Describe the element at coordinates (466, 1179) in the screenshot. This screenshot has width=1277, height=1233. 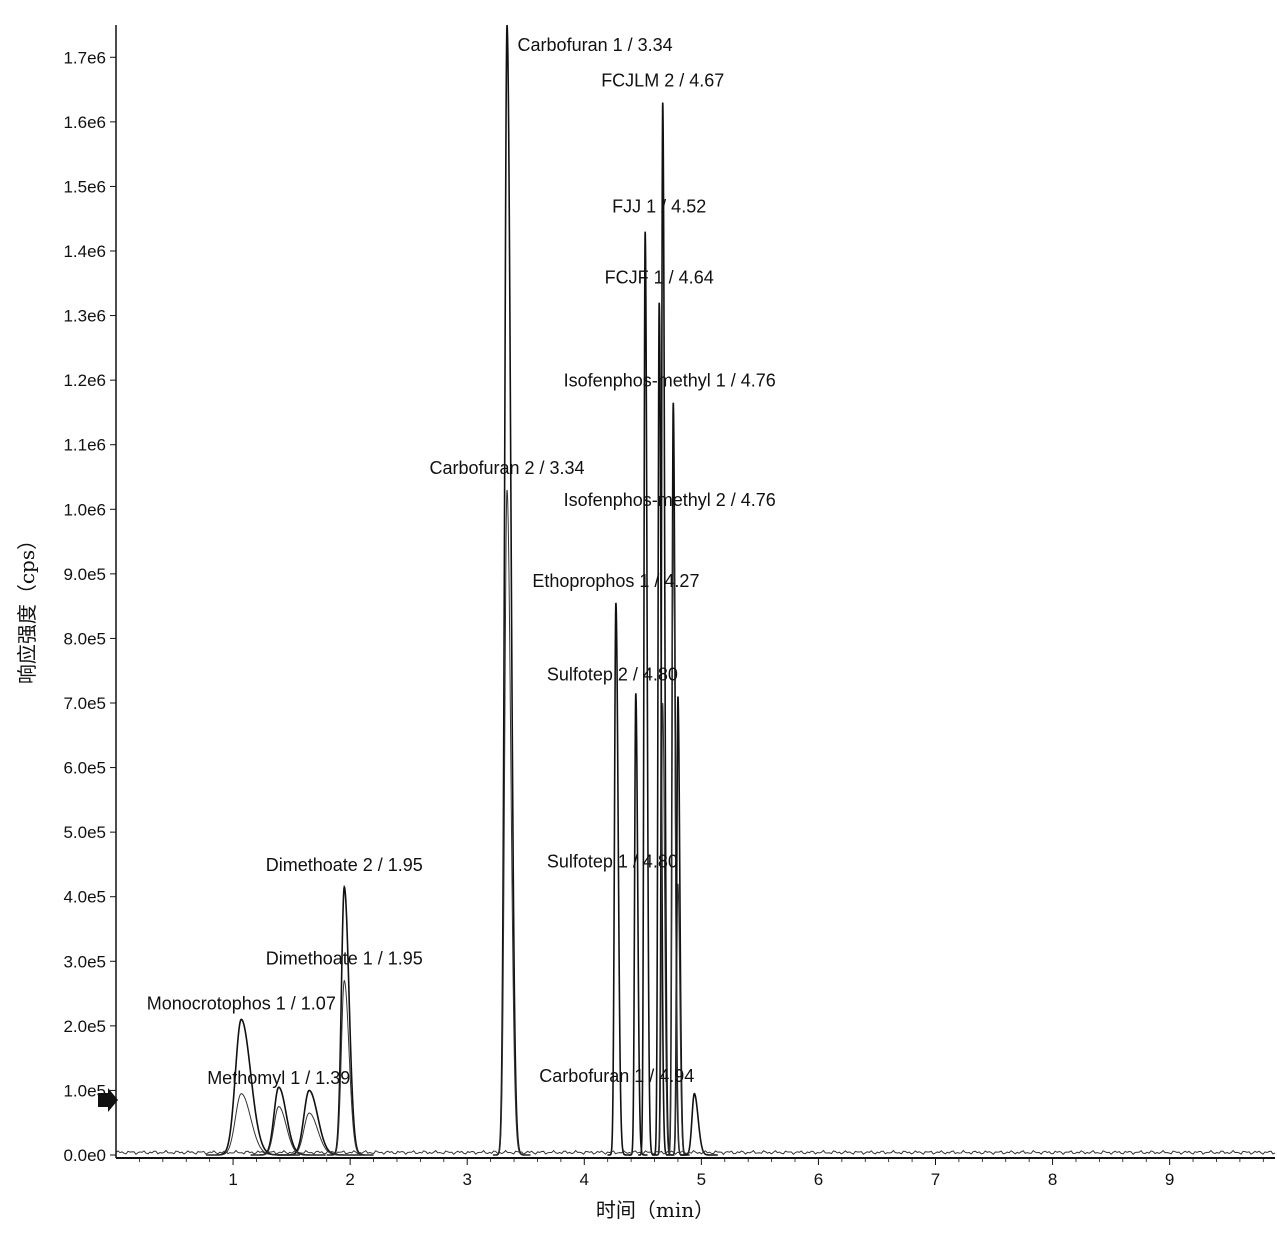
I see `x-tick-label: 3` at that location.